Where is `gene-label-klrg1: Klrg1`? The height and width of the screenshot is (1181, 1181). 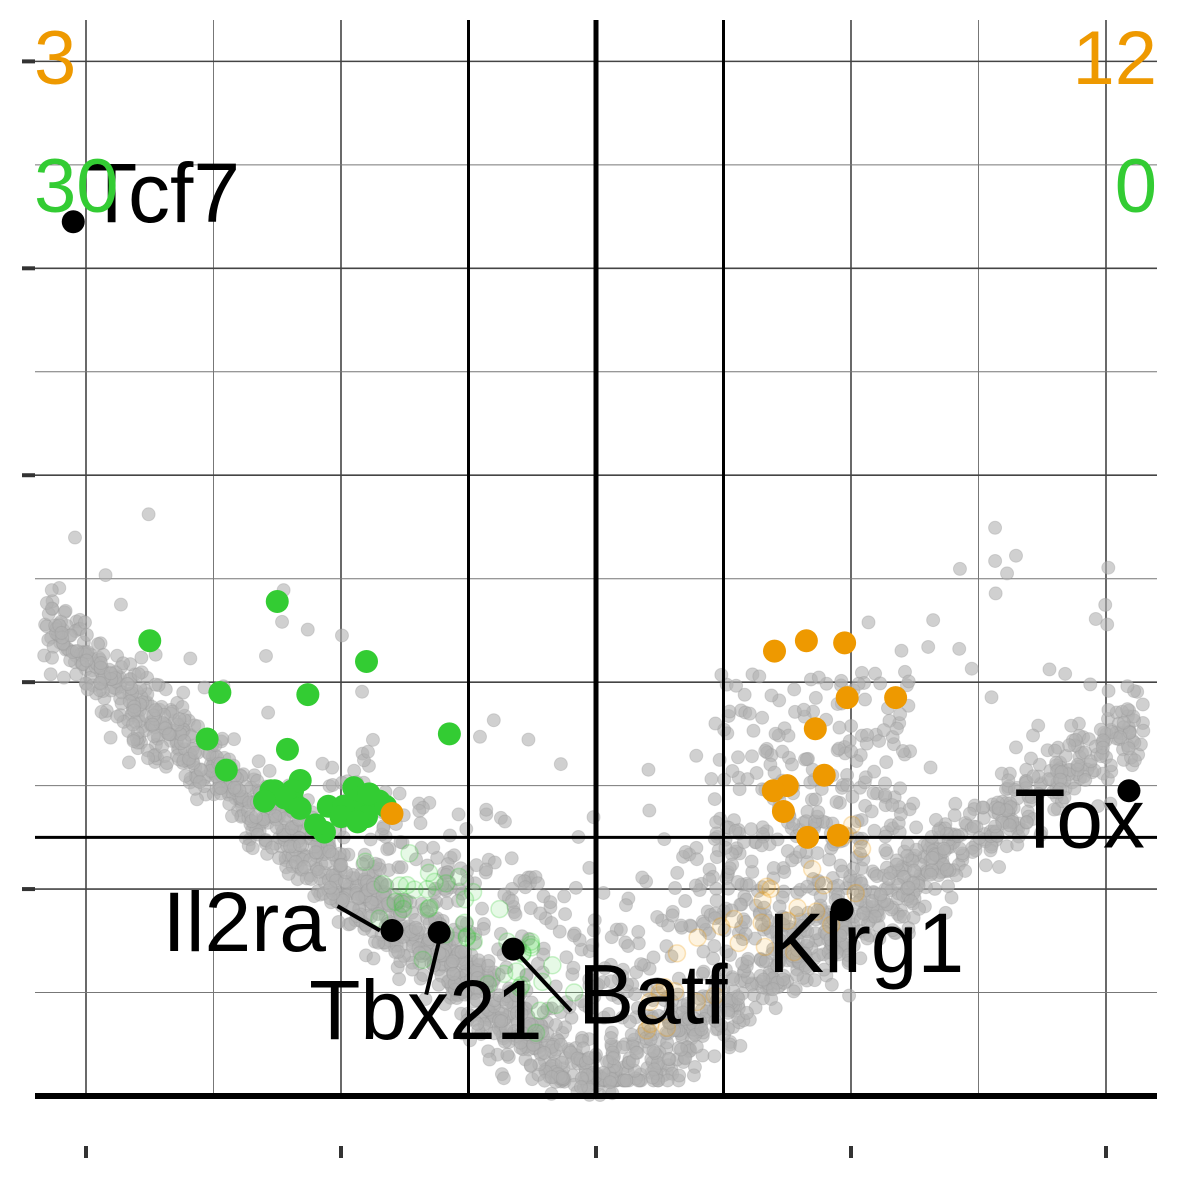
gene-label-klrg1: Klrg1 is located at coordinates (866, 943).